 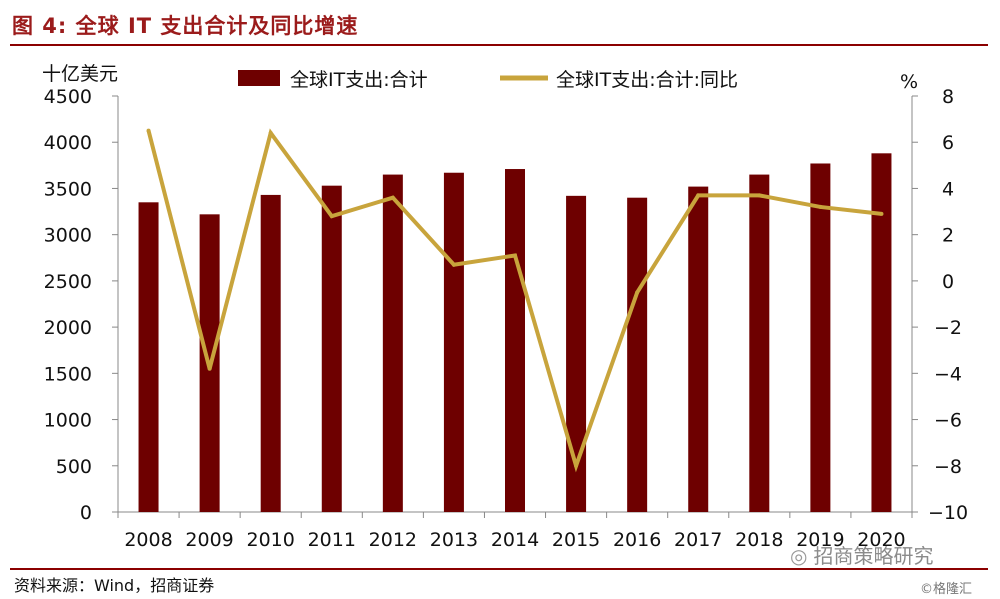 What do you see at coordinates (873, 556) in the screenshot?
I see `watermark-text: 招商策略研究` at bounding box center [873, 556].